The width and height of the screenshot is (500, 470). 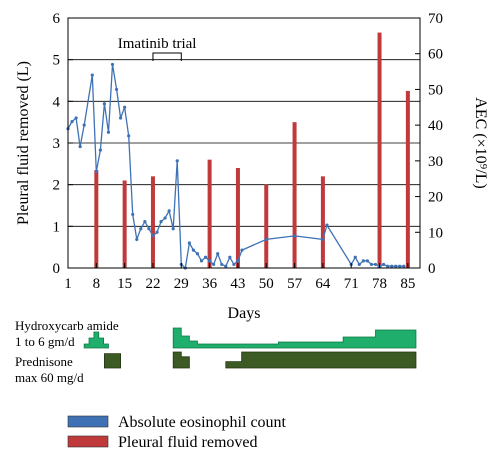 What do you see at coordinates (435, 126) in the screenshot?
I see `y-right-tick-label: 40` at bounding box center [435, 126].